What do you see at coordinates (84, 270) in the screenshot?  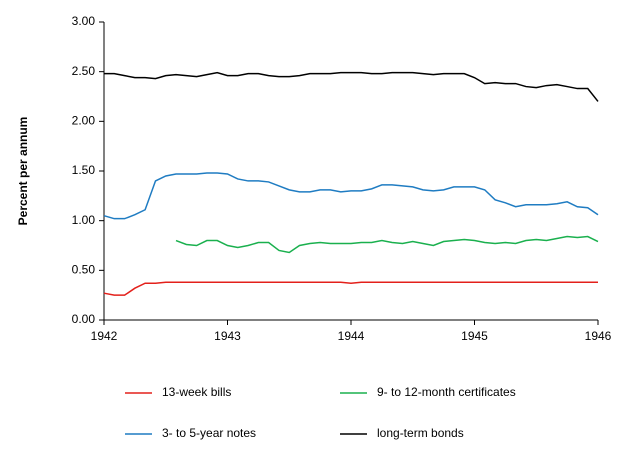 I see `y-tick-label: 0.50` at bounding box center [84, 270].